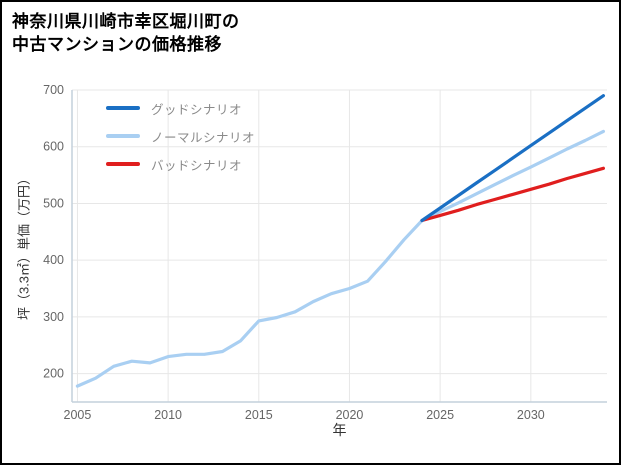  I want to click on legend-item-good: グッドシナリオ, so click(180, 108).